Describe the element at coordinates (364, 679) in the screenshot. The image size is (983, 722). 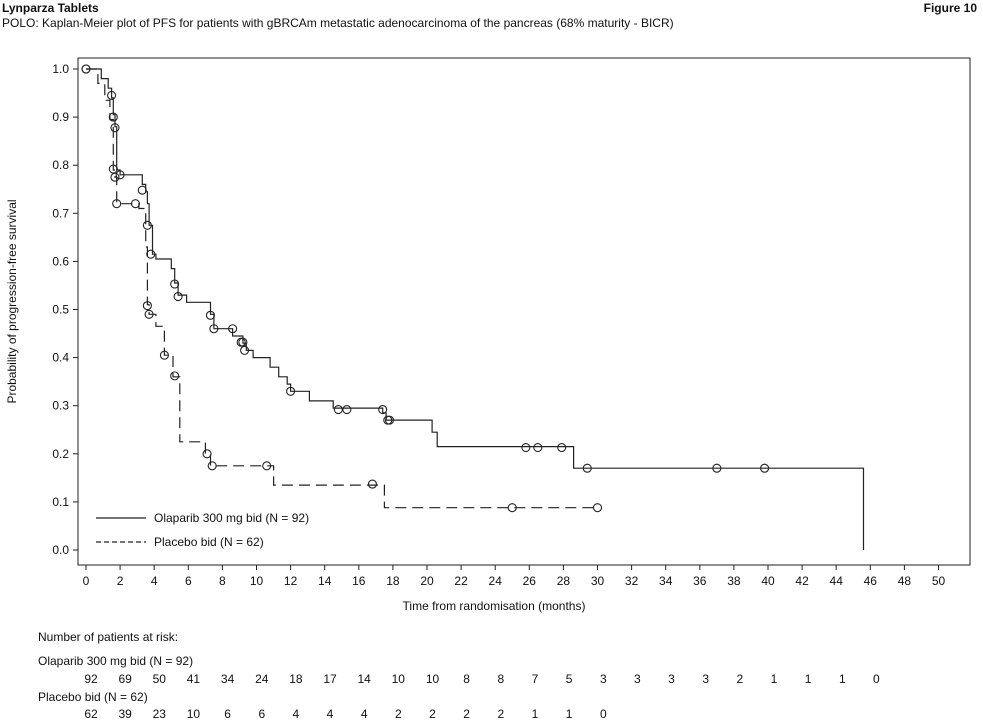
I see `risk-count: 14` at that location.